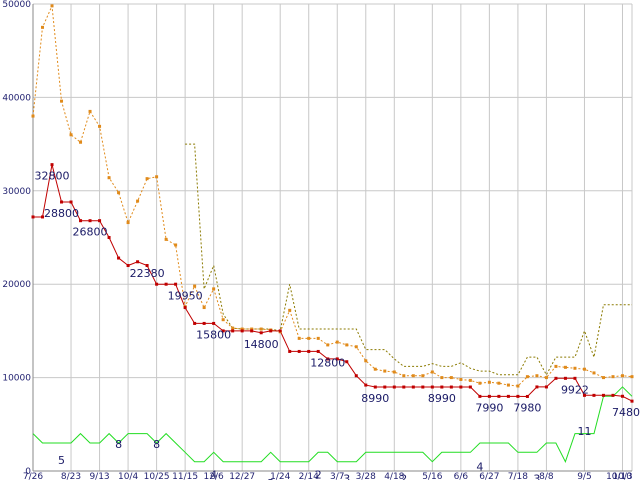 This screenshot has height=480, width=640. Describe the element at coordinates (489, 476) in the screenshot. I see `x-tick-label: 6/27` at that location.